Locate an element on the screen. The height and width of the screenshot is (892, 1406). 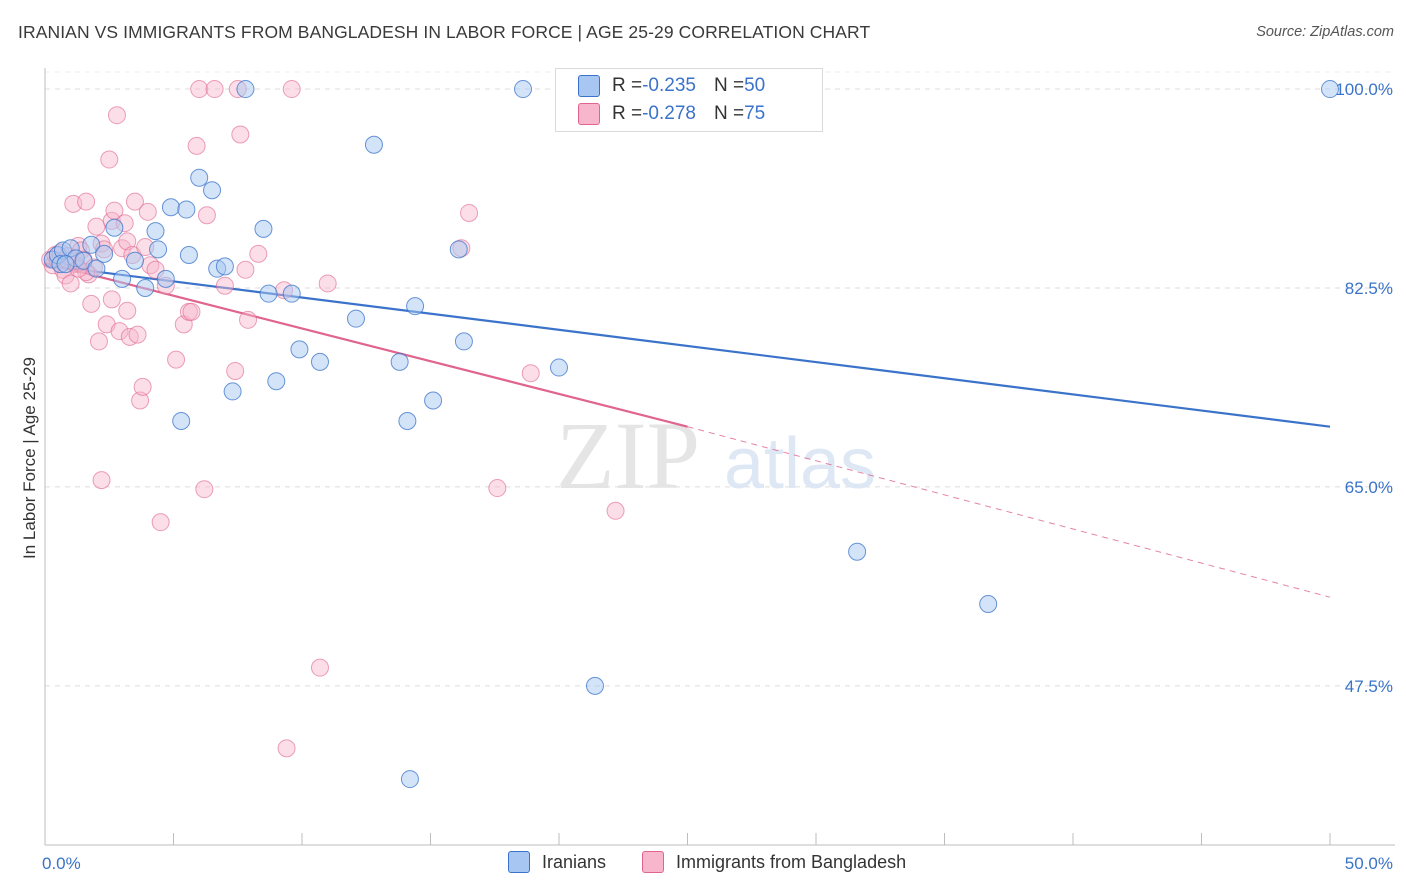
y-axis-title: In Labor Force | Age 25-29 is located at coordinates (29, 458).